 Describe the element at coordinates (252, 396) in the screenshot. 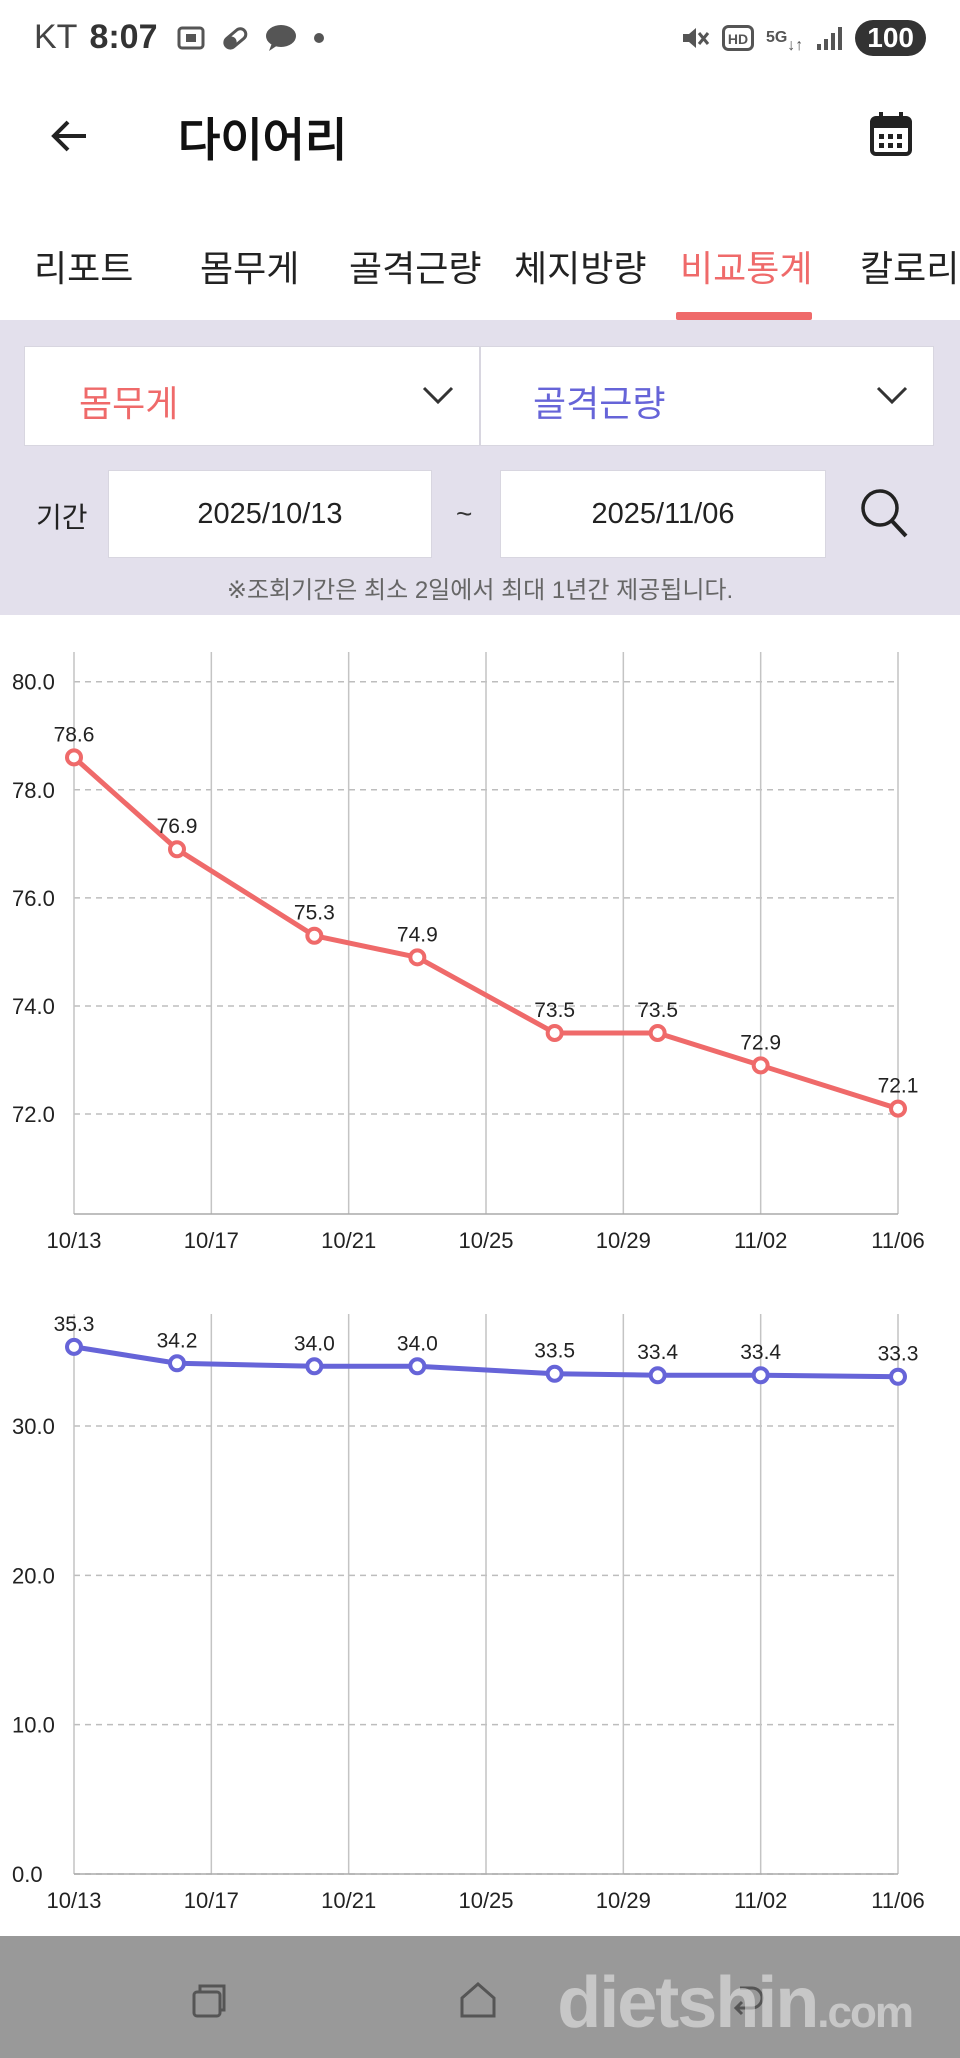

I see `metric-a-select: 몸무게` at that location.